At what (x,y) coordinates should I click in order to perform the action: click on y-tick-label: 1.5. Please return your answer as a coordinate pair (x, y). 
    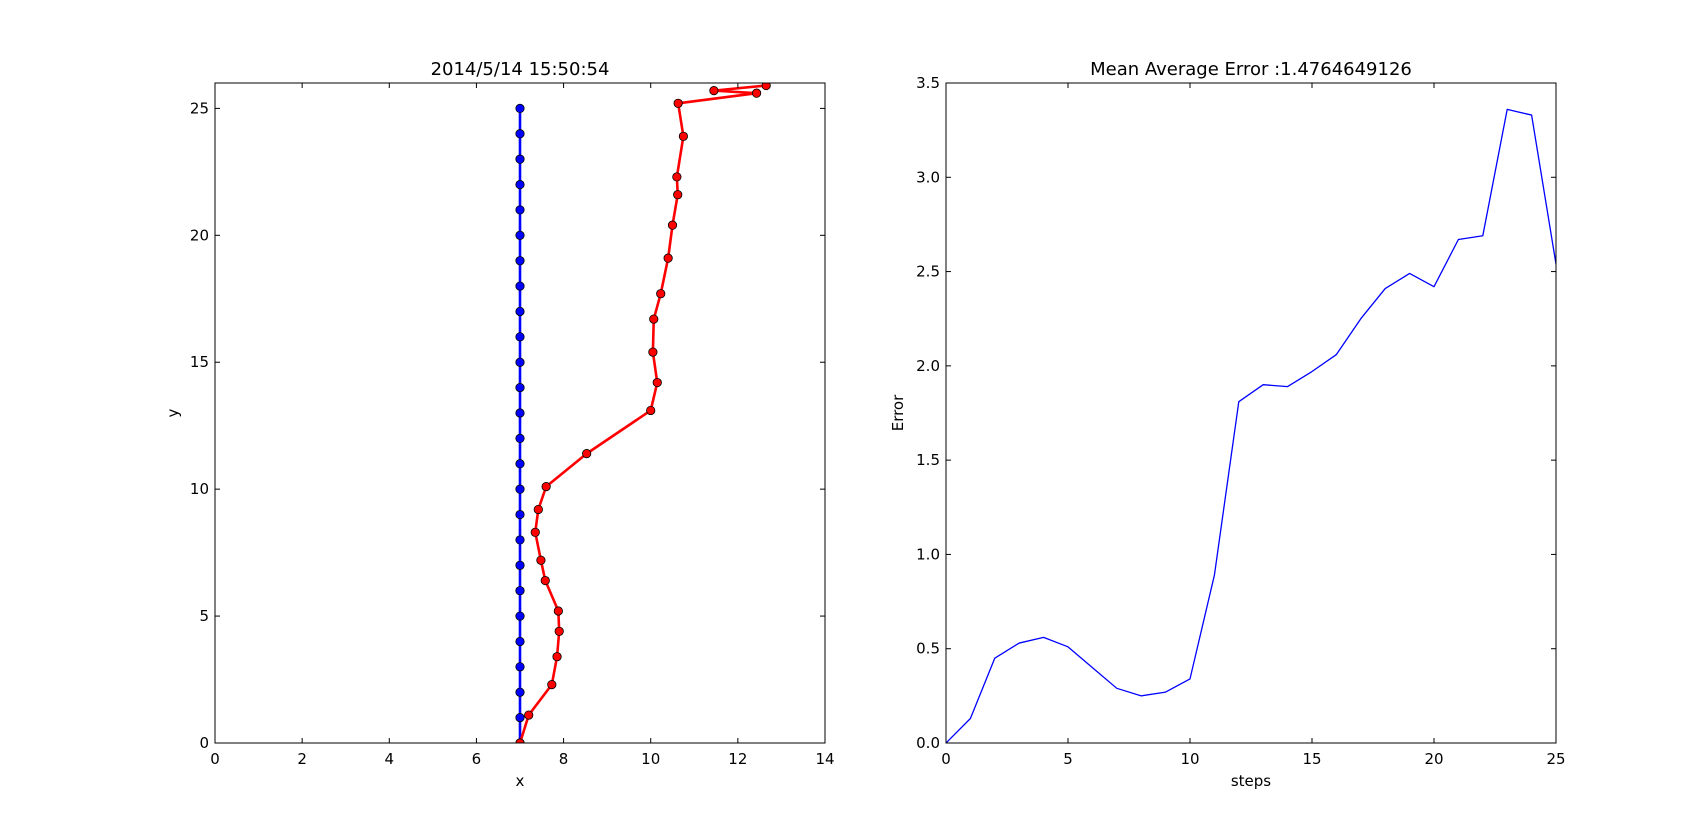
    Looking at the image, I should click on (928, 460).